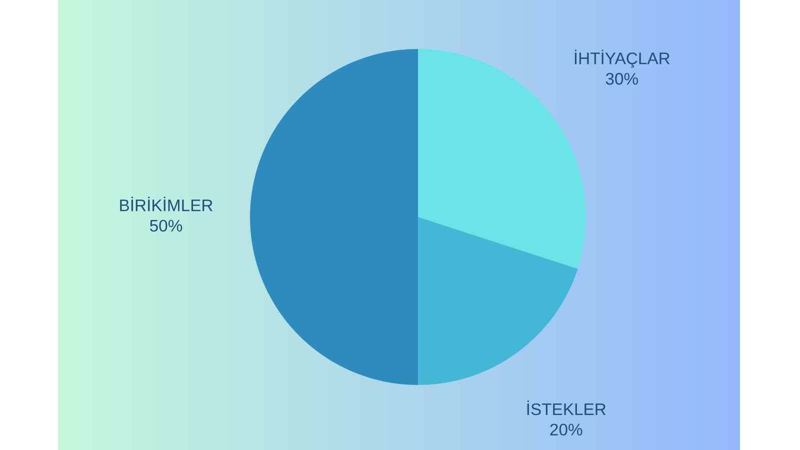 The image size is (800, 450). I want to click on slice-label: İHTİYAÇLAR, so click(622, 59).